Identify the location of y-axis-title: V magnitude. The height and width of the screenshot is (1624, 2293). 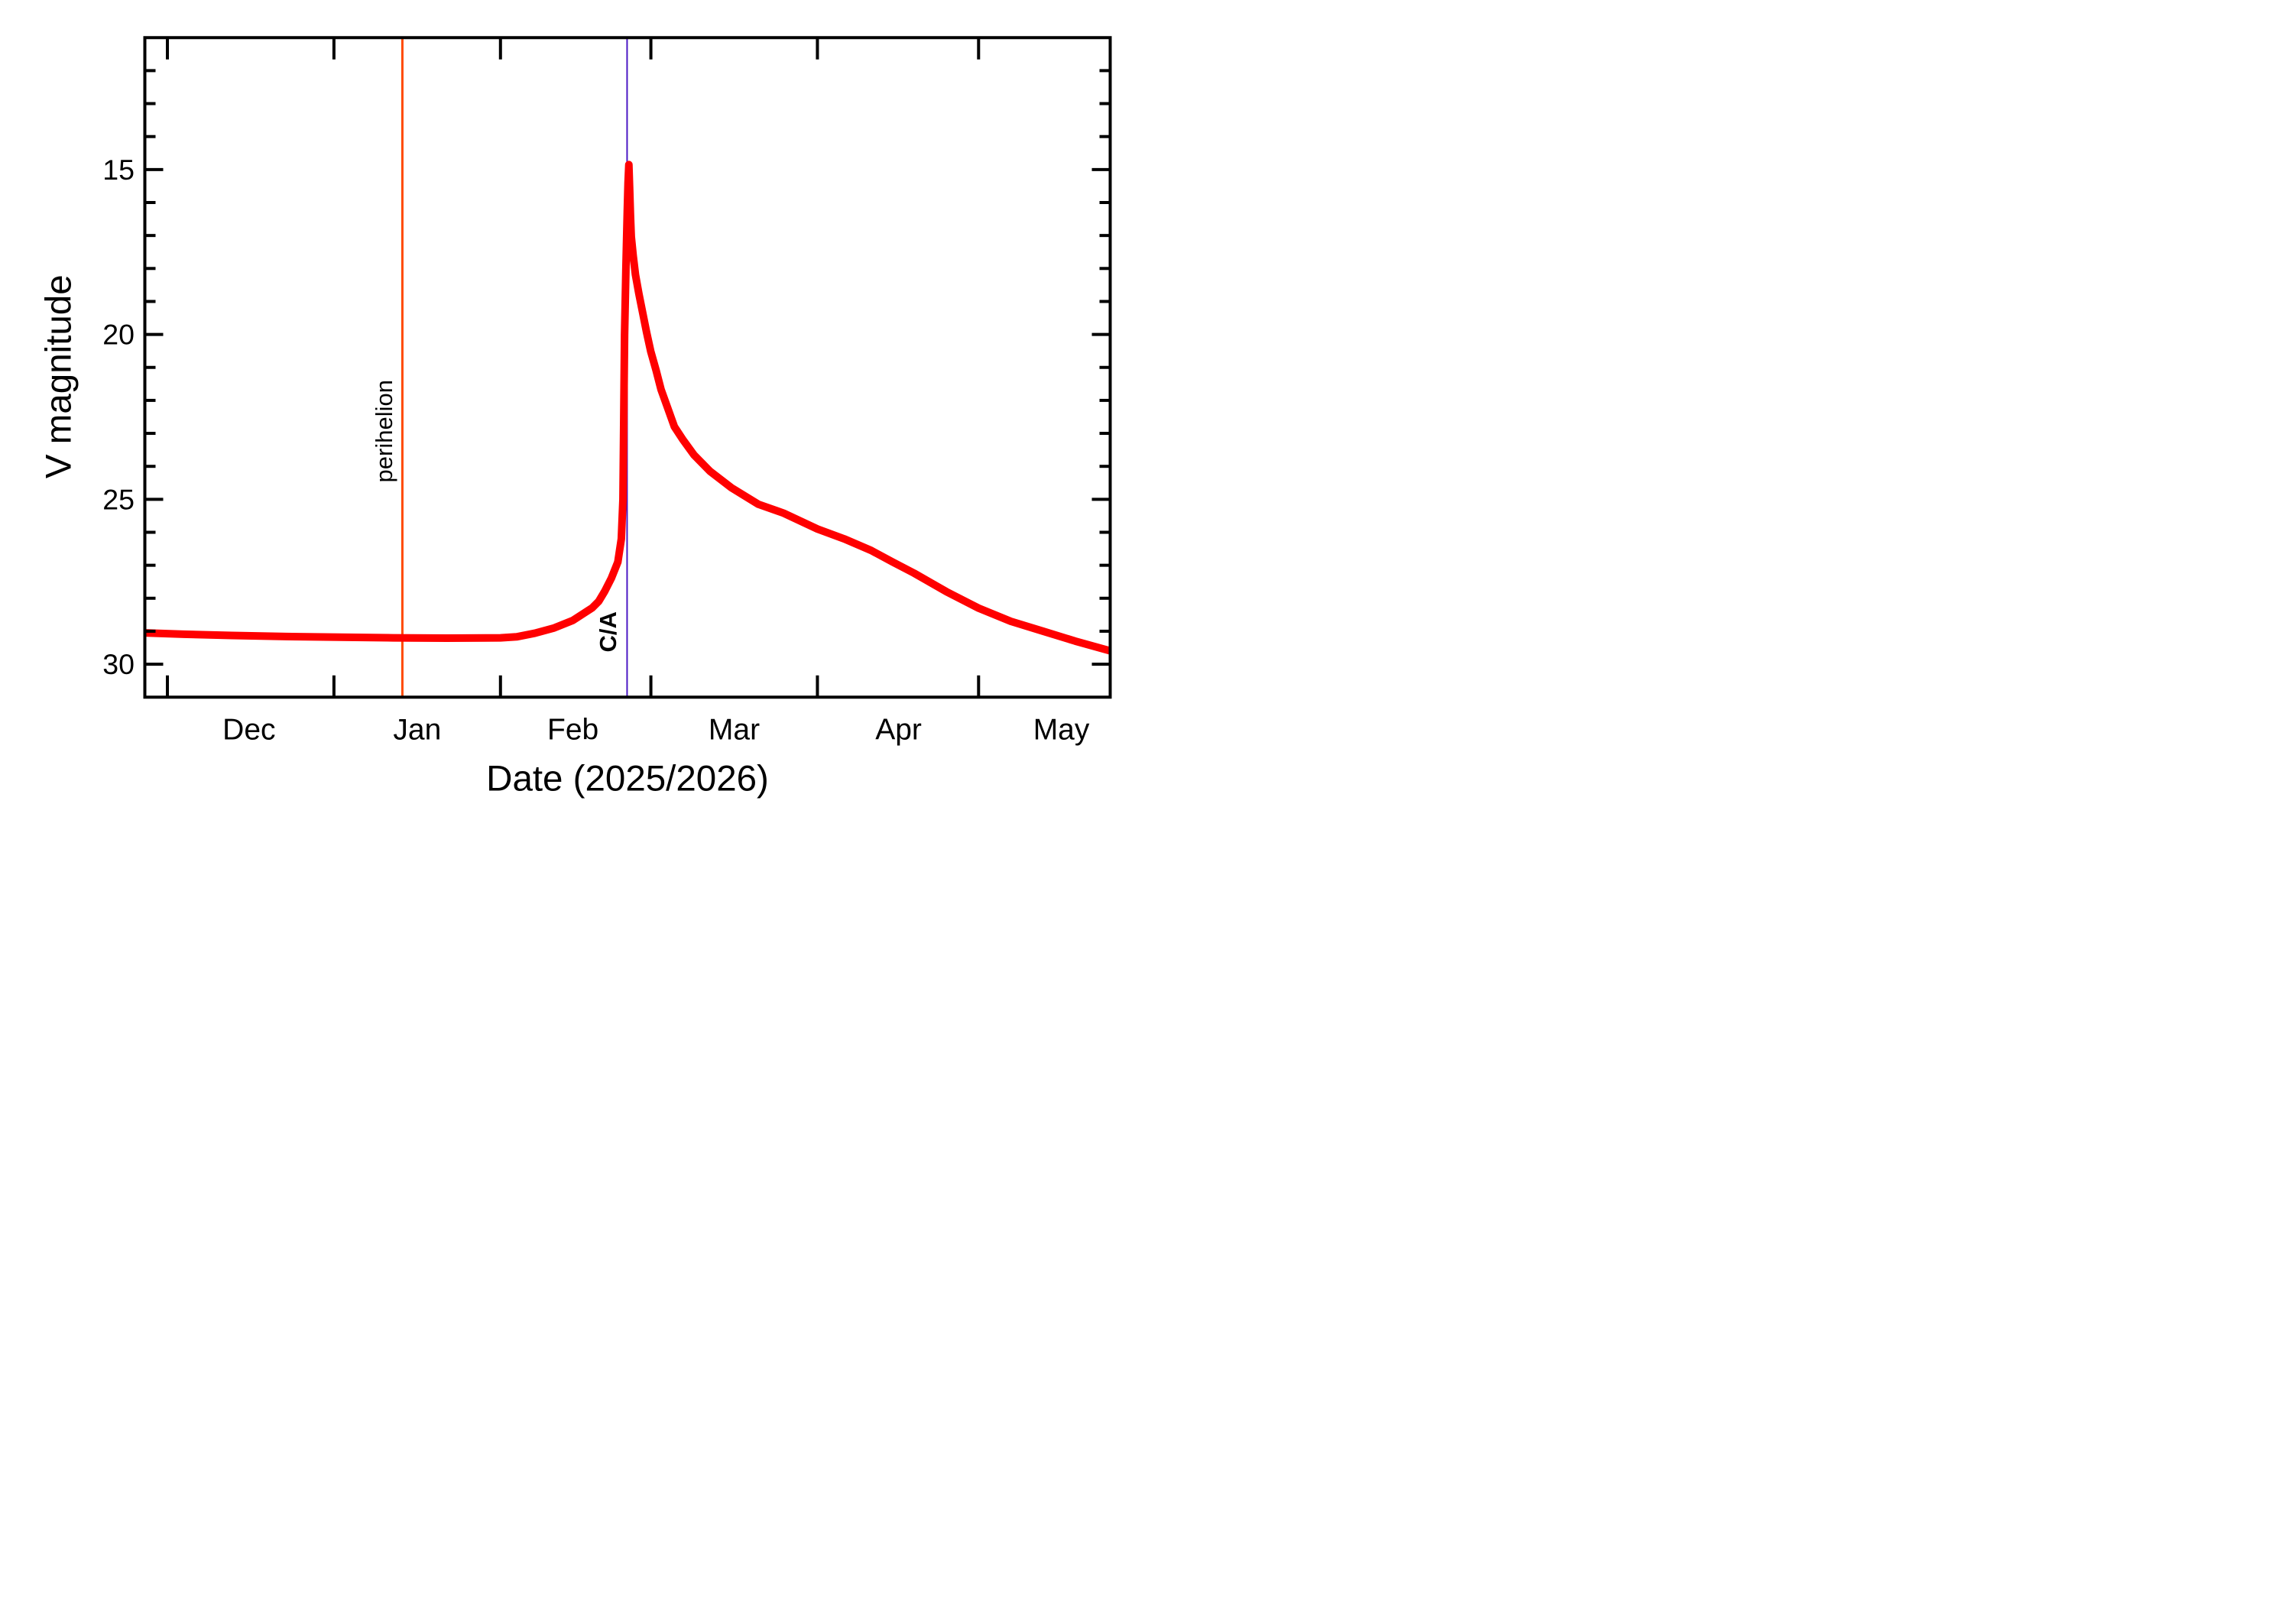
(59, 376).